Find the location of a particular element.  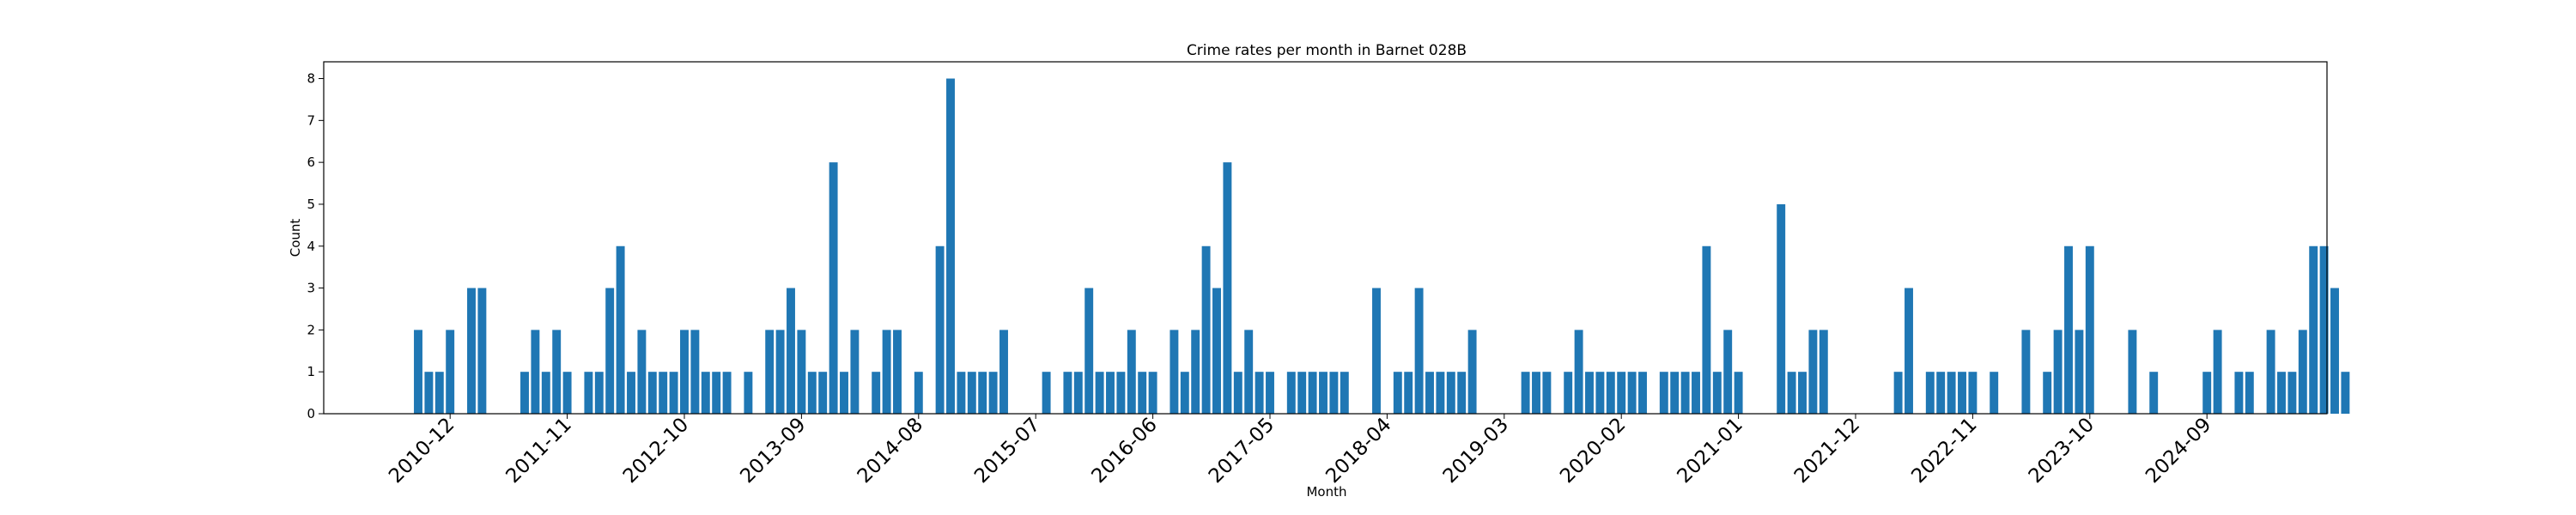

x-tick-label: 2014-08 is located at coordinates (890, 451).